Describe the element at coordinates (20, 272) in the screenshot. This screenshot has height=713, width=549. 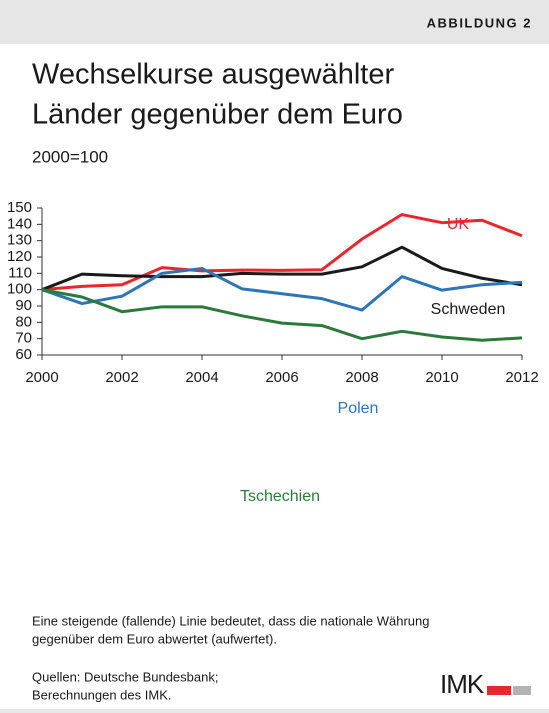
I see `y-tick-label: 110` at that location.